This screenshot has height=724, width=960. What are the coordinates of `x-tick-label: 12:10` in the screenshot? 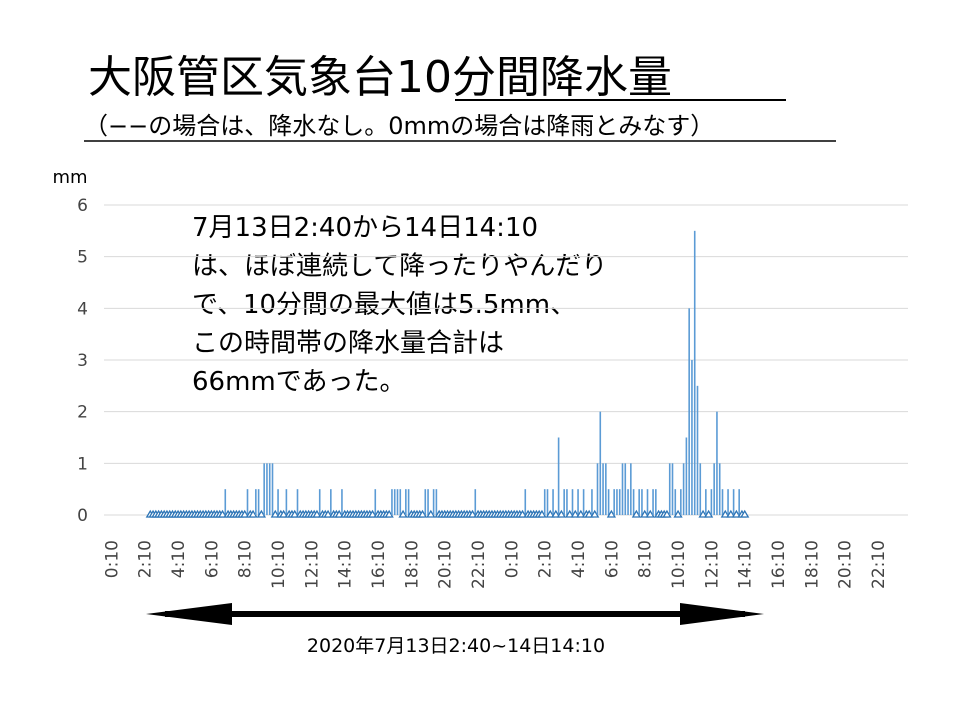 It's located at (712, 564).